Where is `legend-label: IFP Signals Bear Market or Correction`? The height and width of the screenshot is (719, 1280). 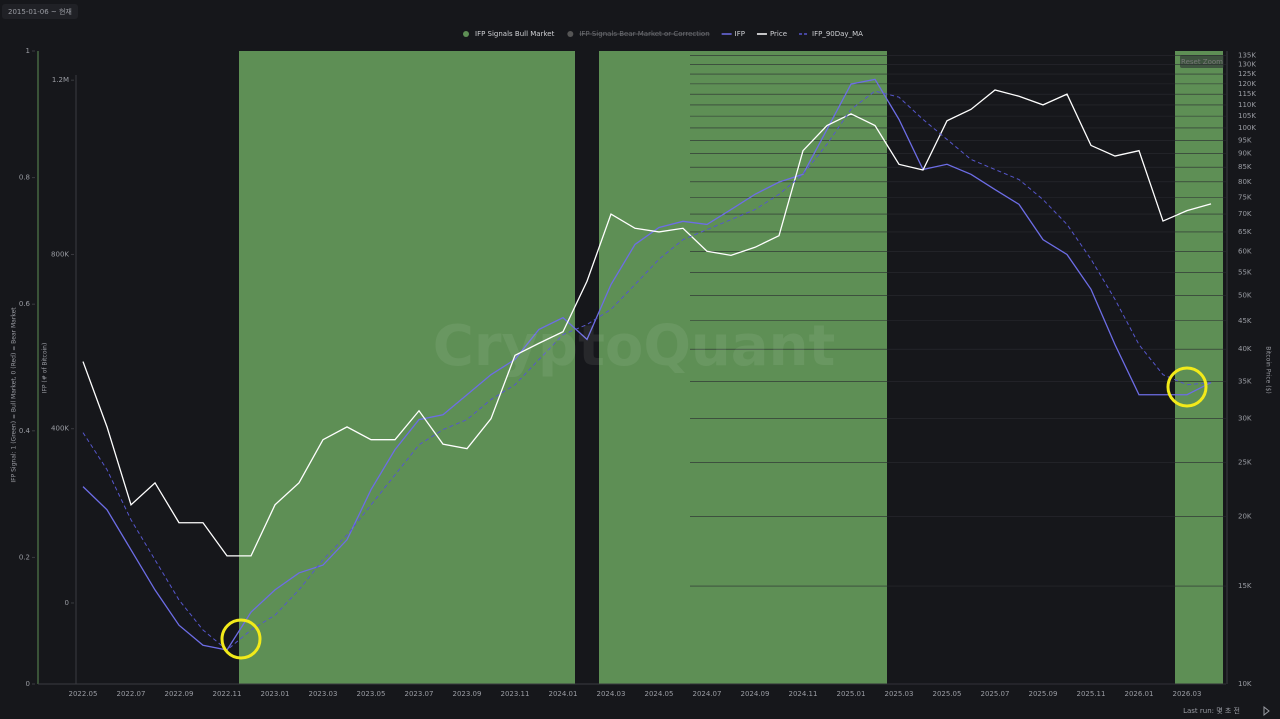
legend-label: IFP Signals Bear Market or Correction is located at coordinates (644, 34).